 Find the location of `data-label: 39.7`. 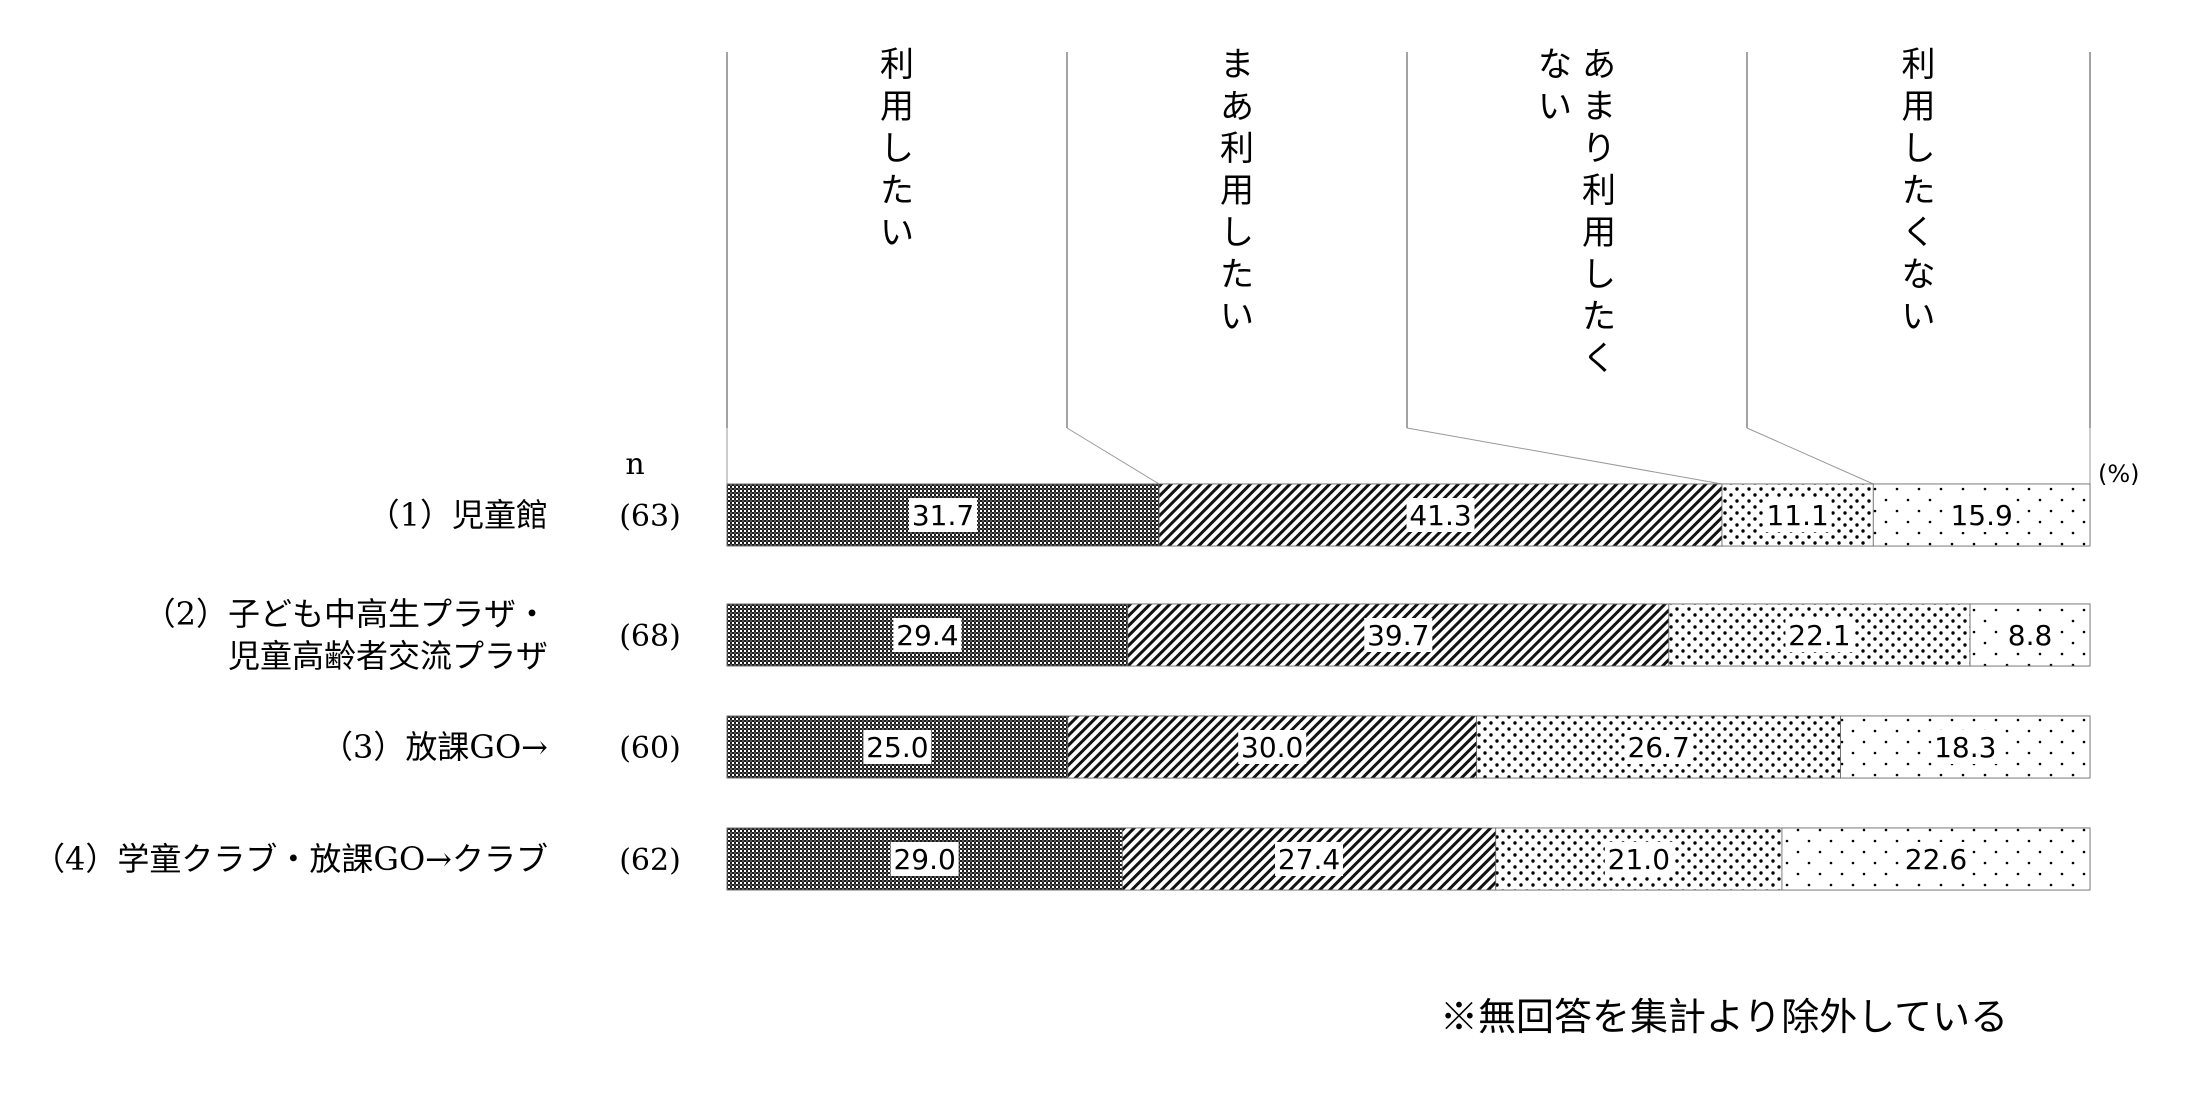

data-label: 39.7 is located at coordinates (1398, 635).